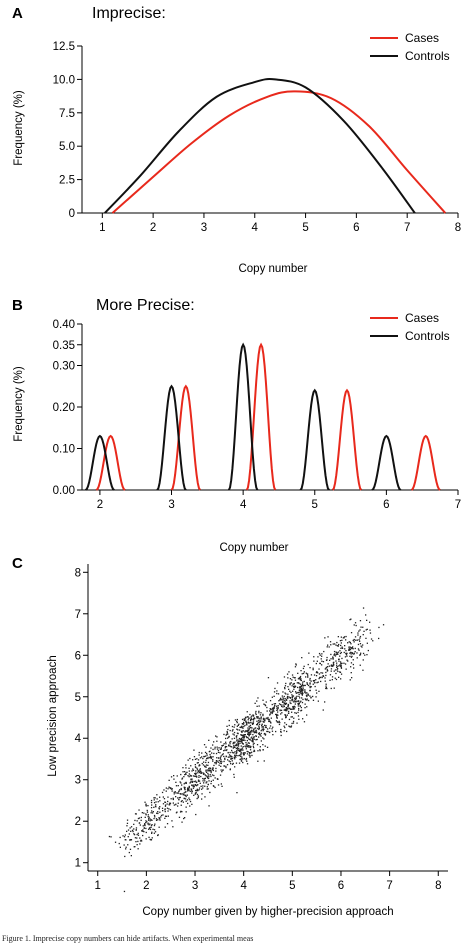  Describe the element at coordinates (243, 416) in the screenshot. I see `peak-controls` at that location.